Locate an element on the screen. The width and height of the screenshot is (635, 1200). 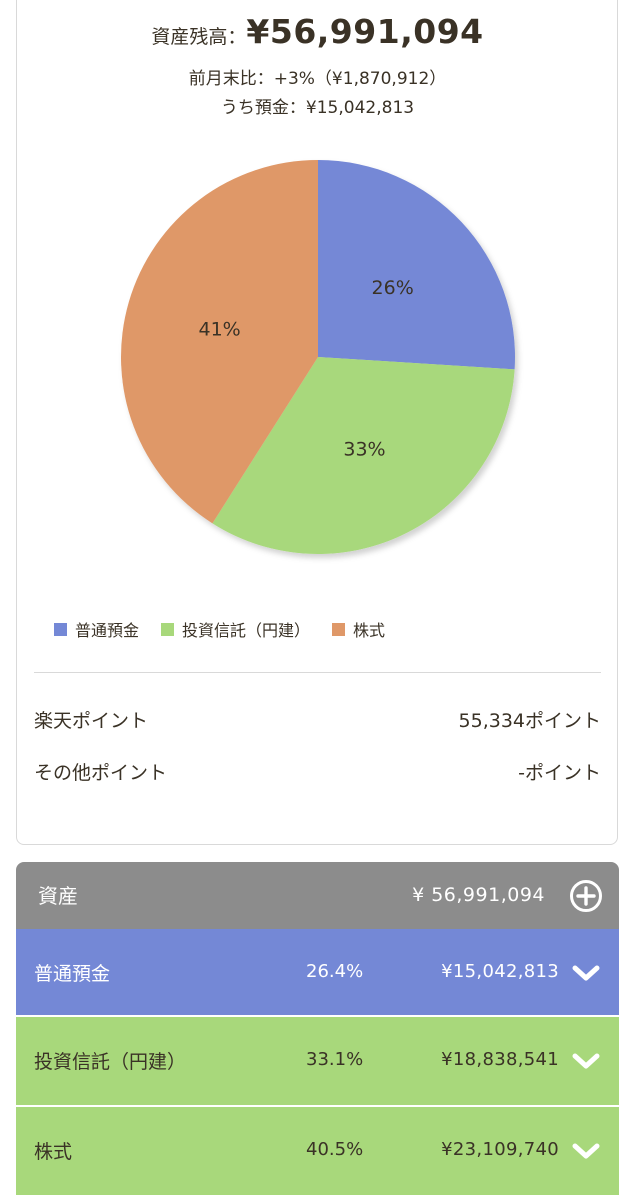
rakuten-points-value: 55,334ポイント is located at coordinates (529, 721).